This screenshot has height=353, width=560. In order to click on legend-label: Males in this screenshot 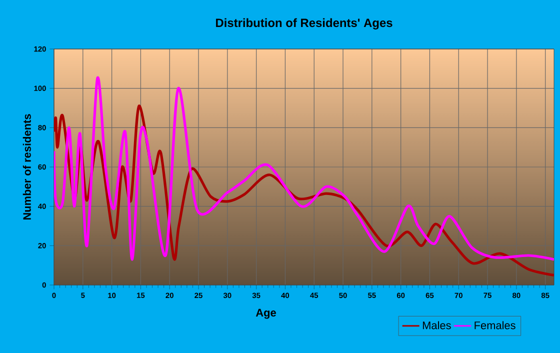, I will do `click(436, 325)`.